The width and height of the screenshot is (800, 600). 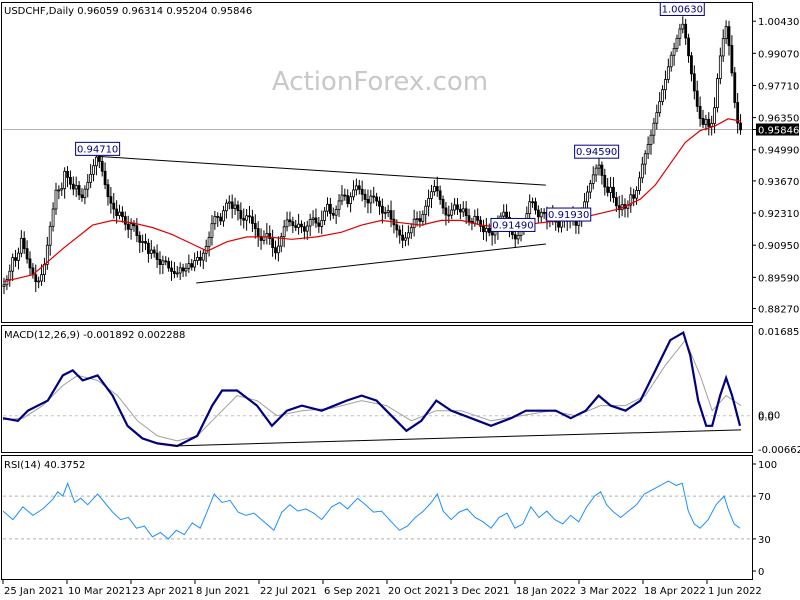 I want to click on watermark: ActionForex.com, so click(x=380, y=82).